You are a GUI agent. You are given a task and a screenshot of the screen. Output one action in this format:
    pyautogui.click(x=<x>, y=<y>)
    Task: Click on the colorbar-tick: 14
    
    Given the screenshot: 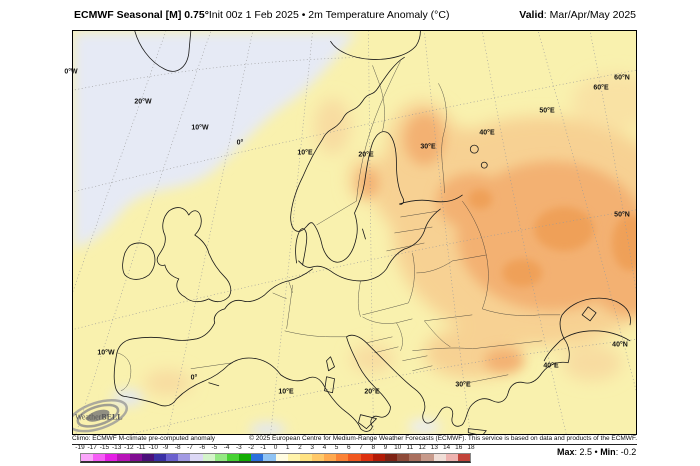 What is the action you would take?
    pyautogui.click(x=446, y=447)
    